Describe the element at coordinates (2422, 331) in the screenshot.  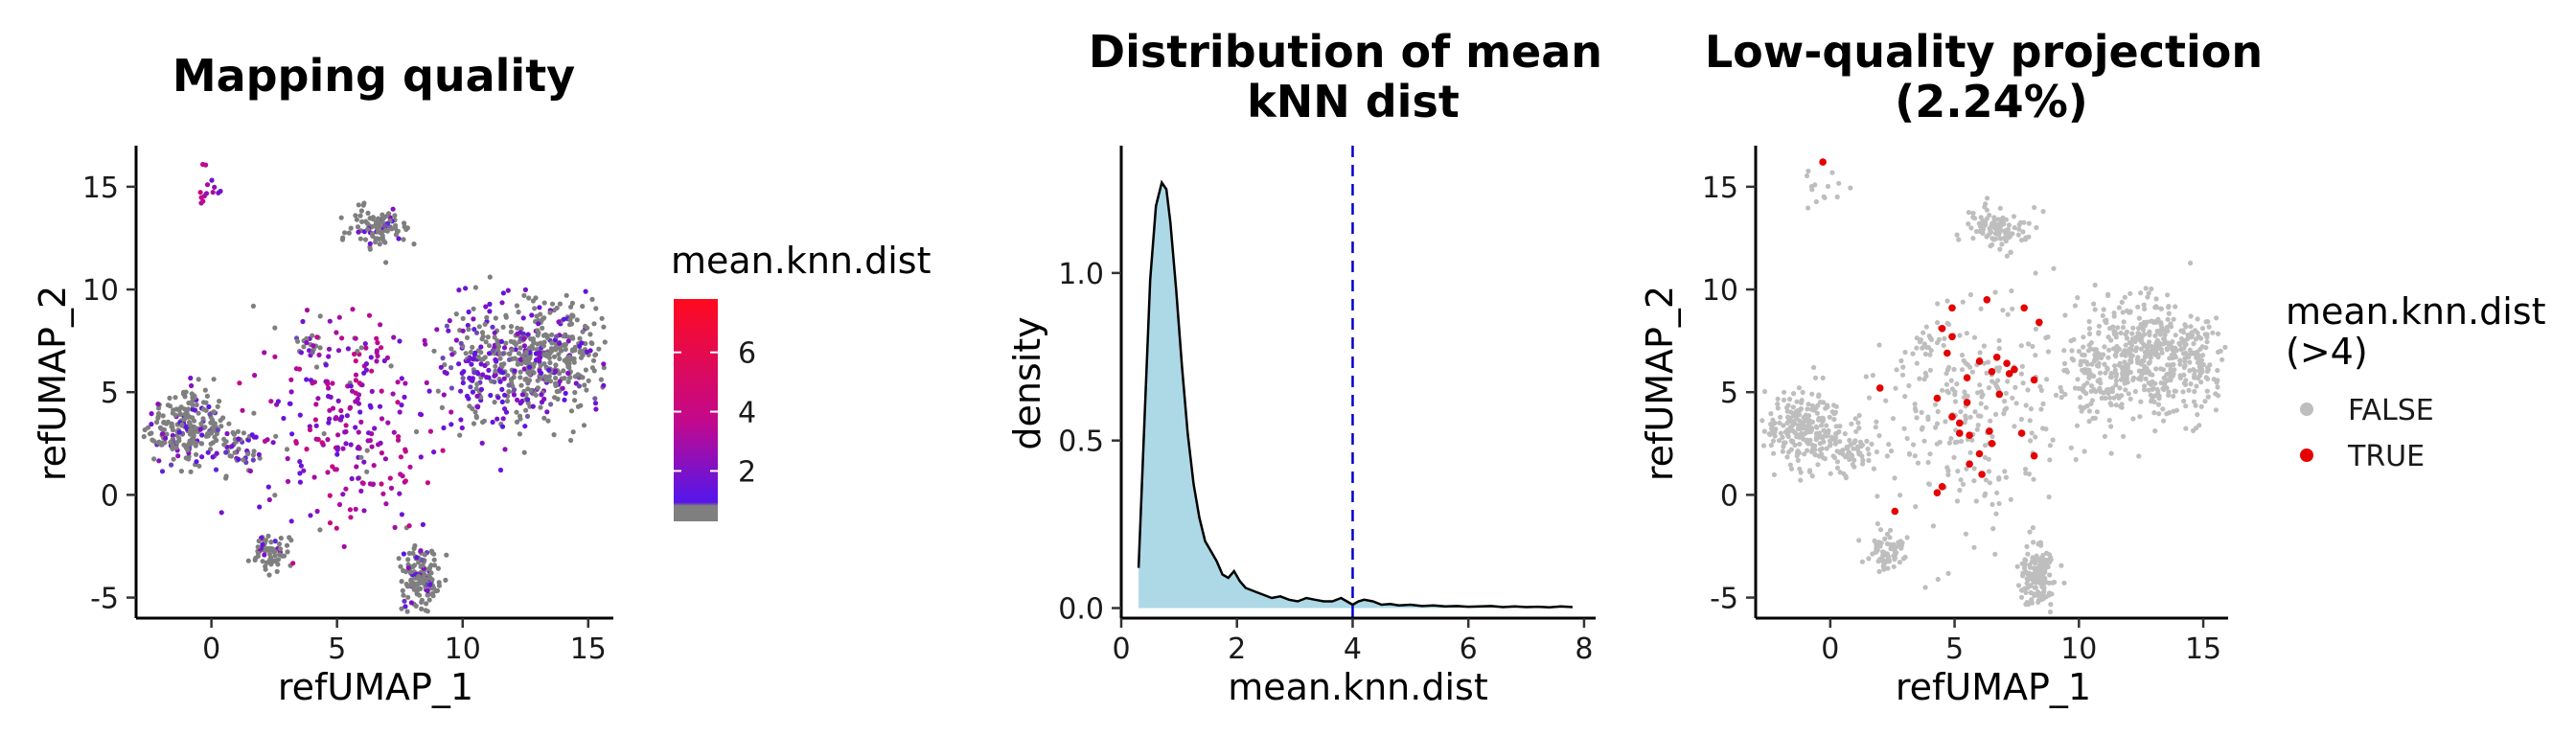
I see `panel3-legend-title: mean.knn.dist (>4)` at that location.